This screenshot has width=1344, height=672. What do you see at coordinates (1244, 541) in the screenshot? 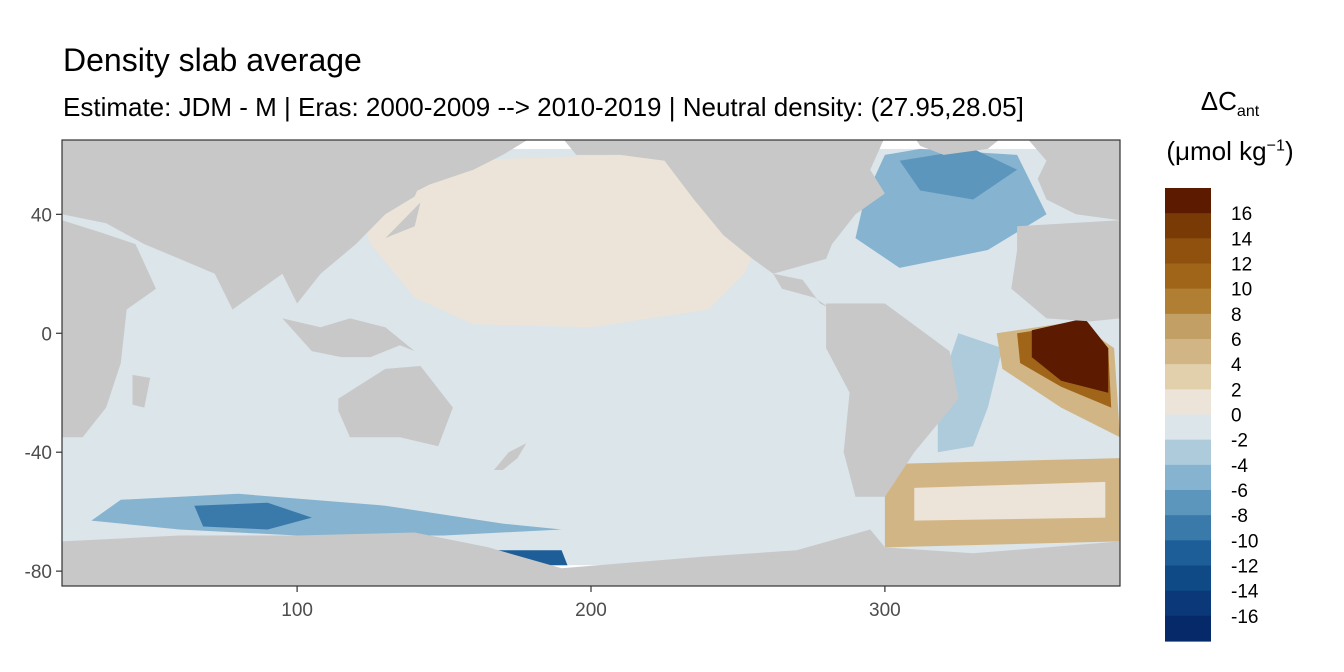
I see `colorbar-label: -10` at bounding box center [1244, 541].